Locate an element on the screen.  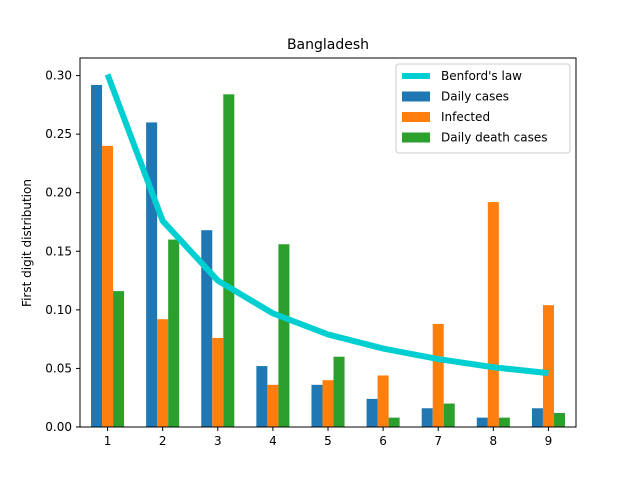
y-tick-label: 0.15 is located at coordinates (58, 251).